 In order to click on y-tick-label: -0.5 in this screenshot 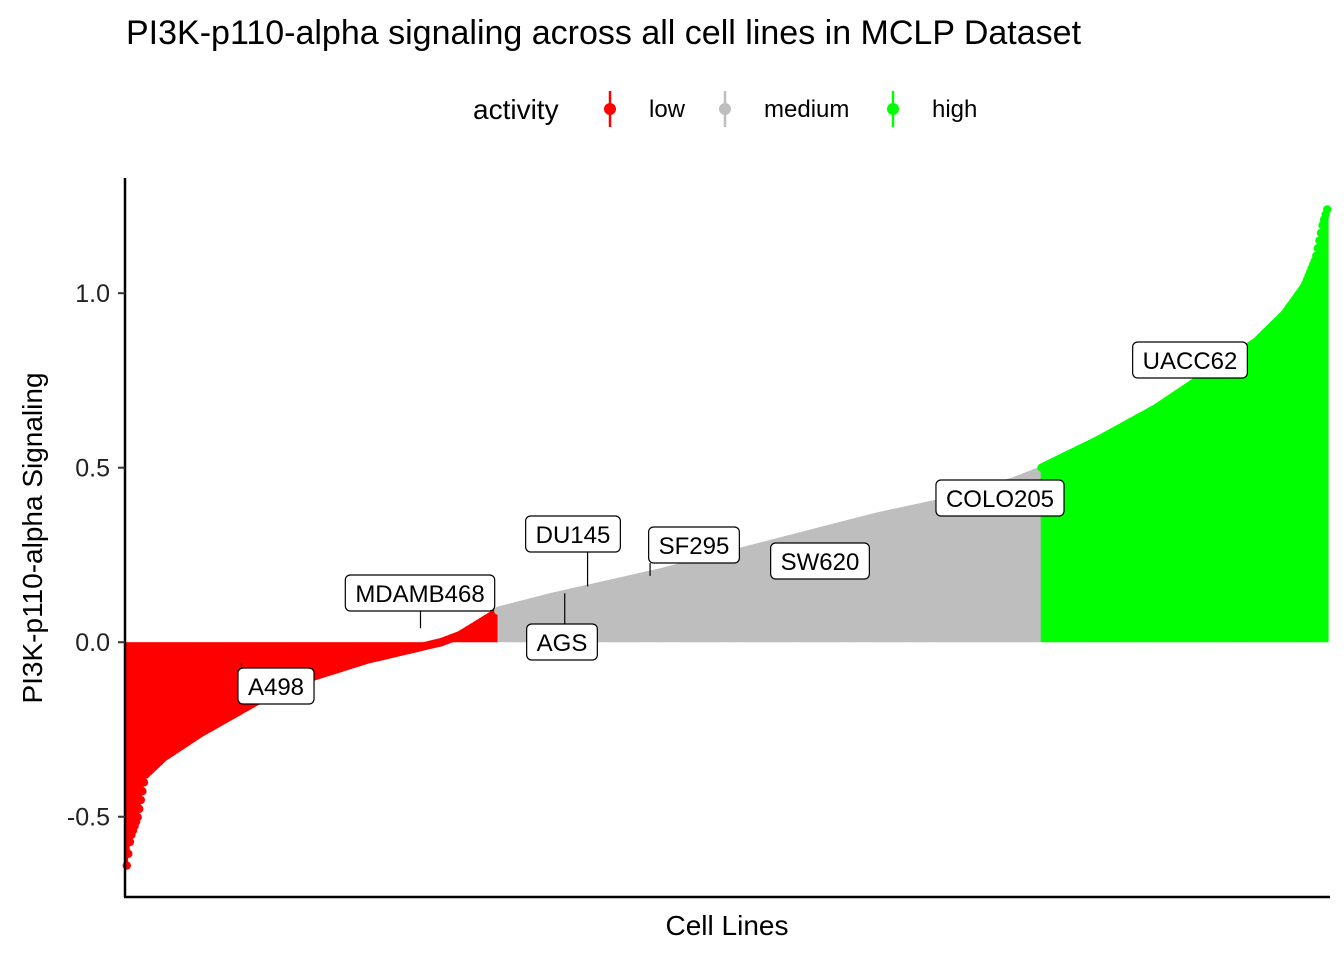, I will do `click(88, 818)`.